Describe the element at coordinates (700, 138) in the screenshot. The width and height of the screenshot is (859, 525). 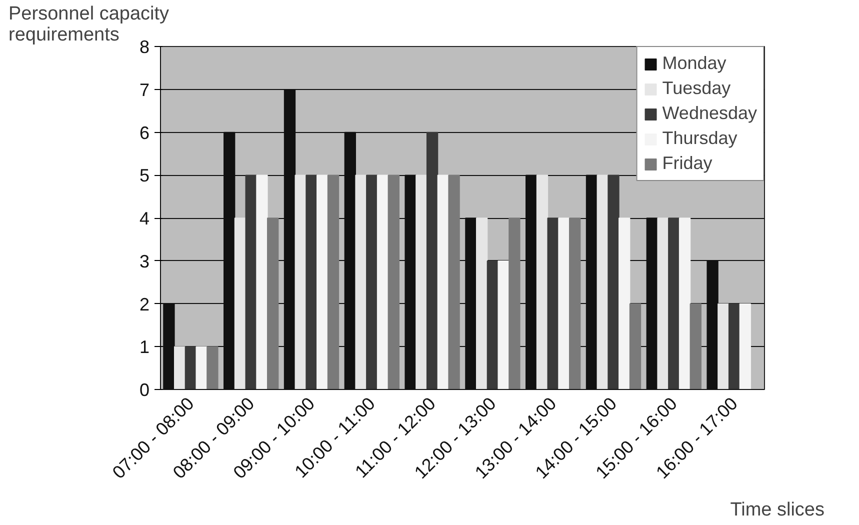
I see `legend-label: Thursday` at that location.